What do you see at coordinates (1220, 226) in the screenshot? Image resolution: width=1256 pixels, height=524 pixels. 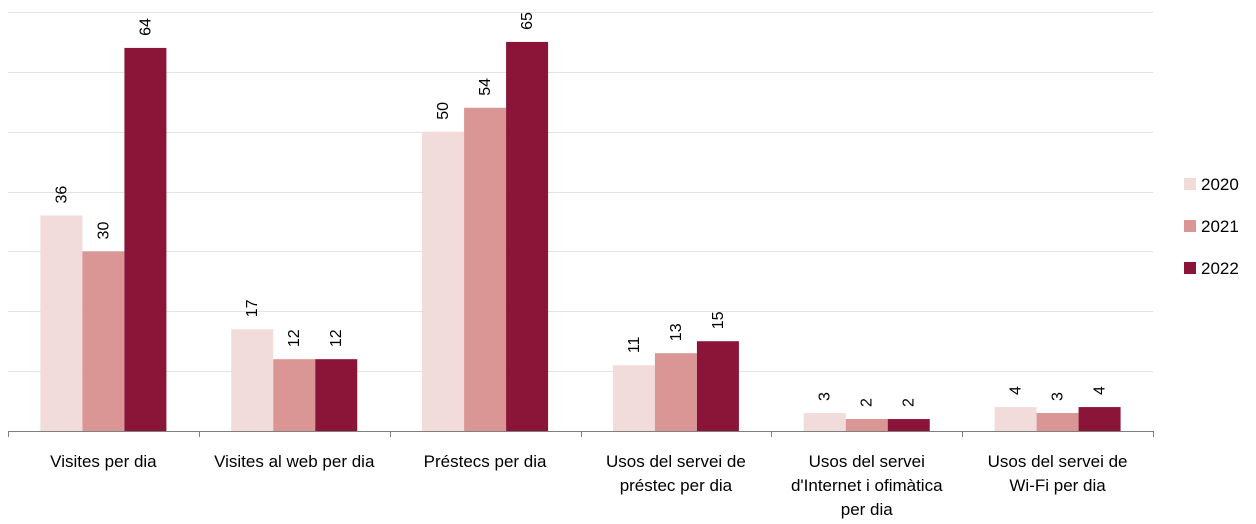 I see `legend-label: 2021` at bounding box center [1220, 226].